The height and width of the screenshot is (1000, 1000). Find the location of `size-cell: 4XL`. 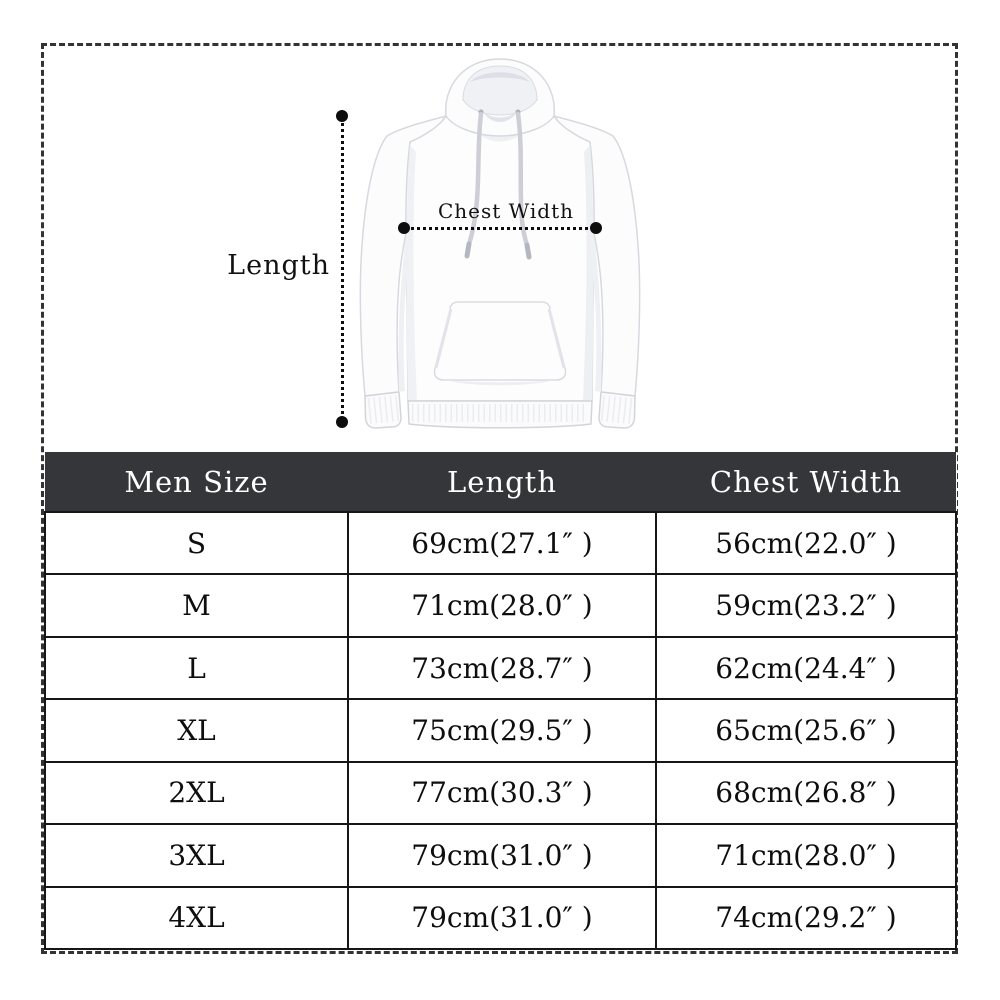

size-cell: 4XL is located at coordinates (196, 918).